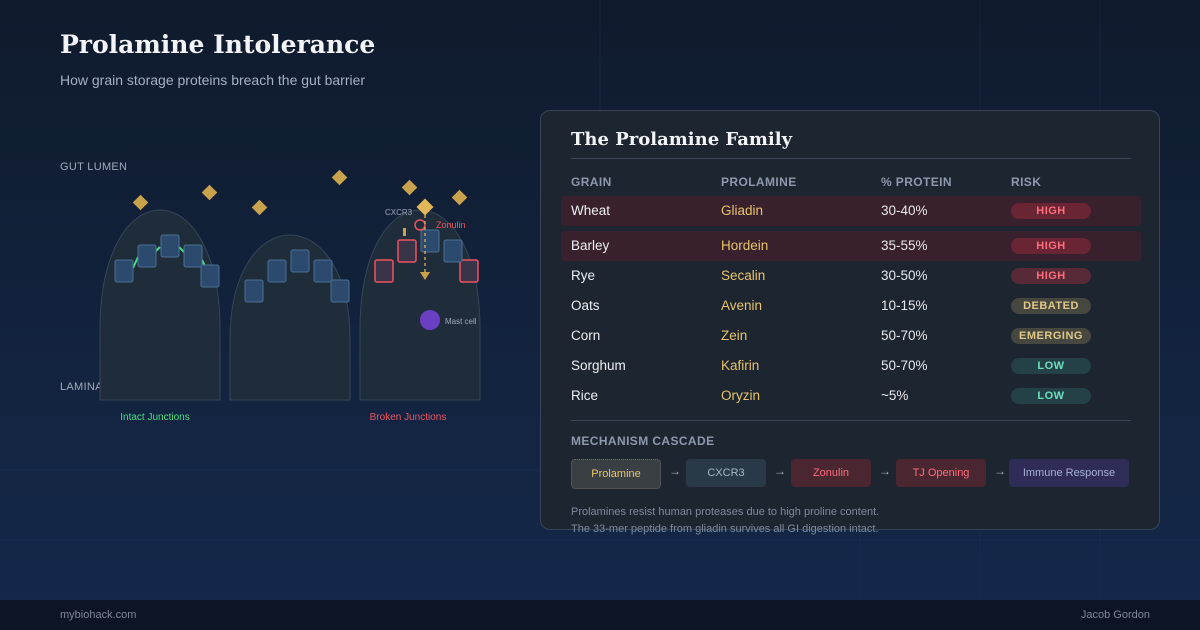 The width and height of the screenshot is (1200, 630). I want to click on broken-junctions-label: Broken Junctions, so click(408, 417).